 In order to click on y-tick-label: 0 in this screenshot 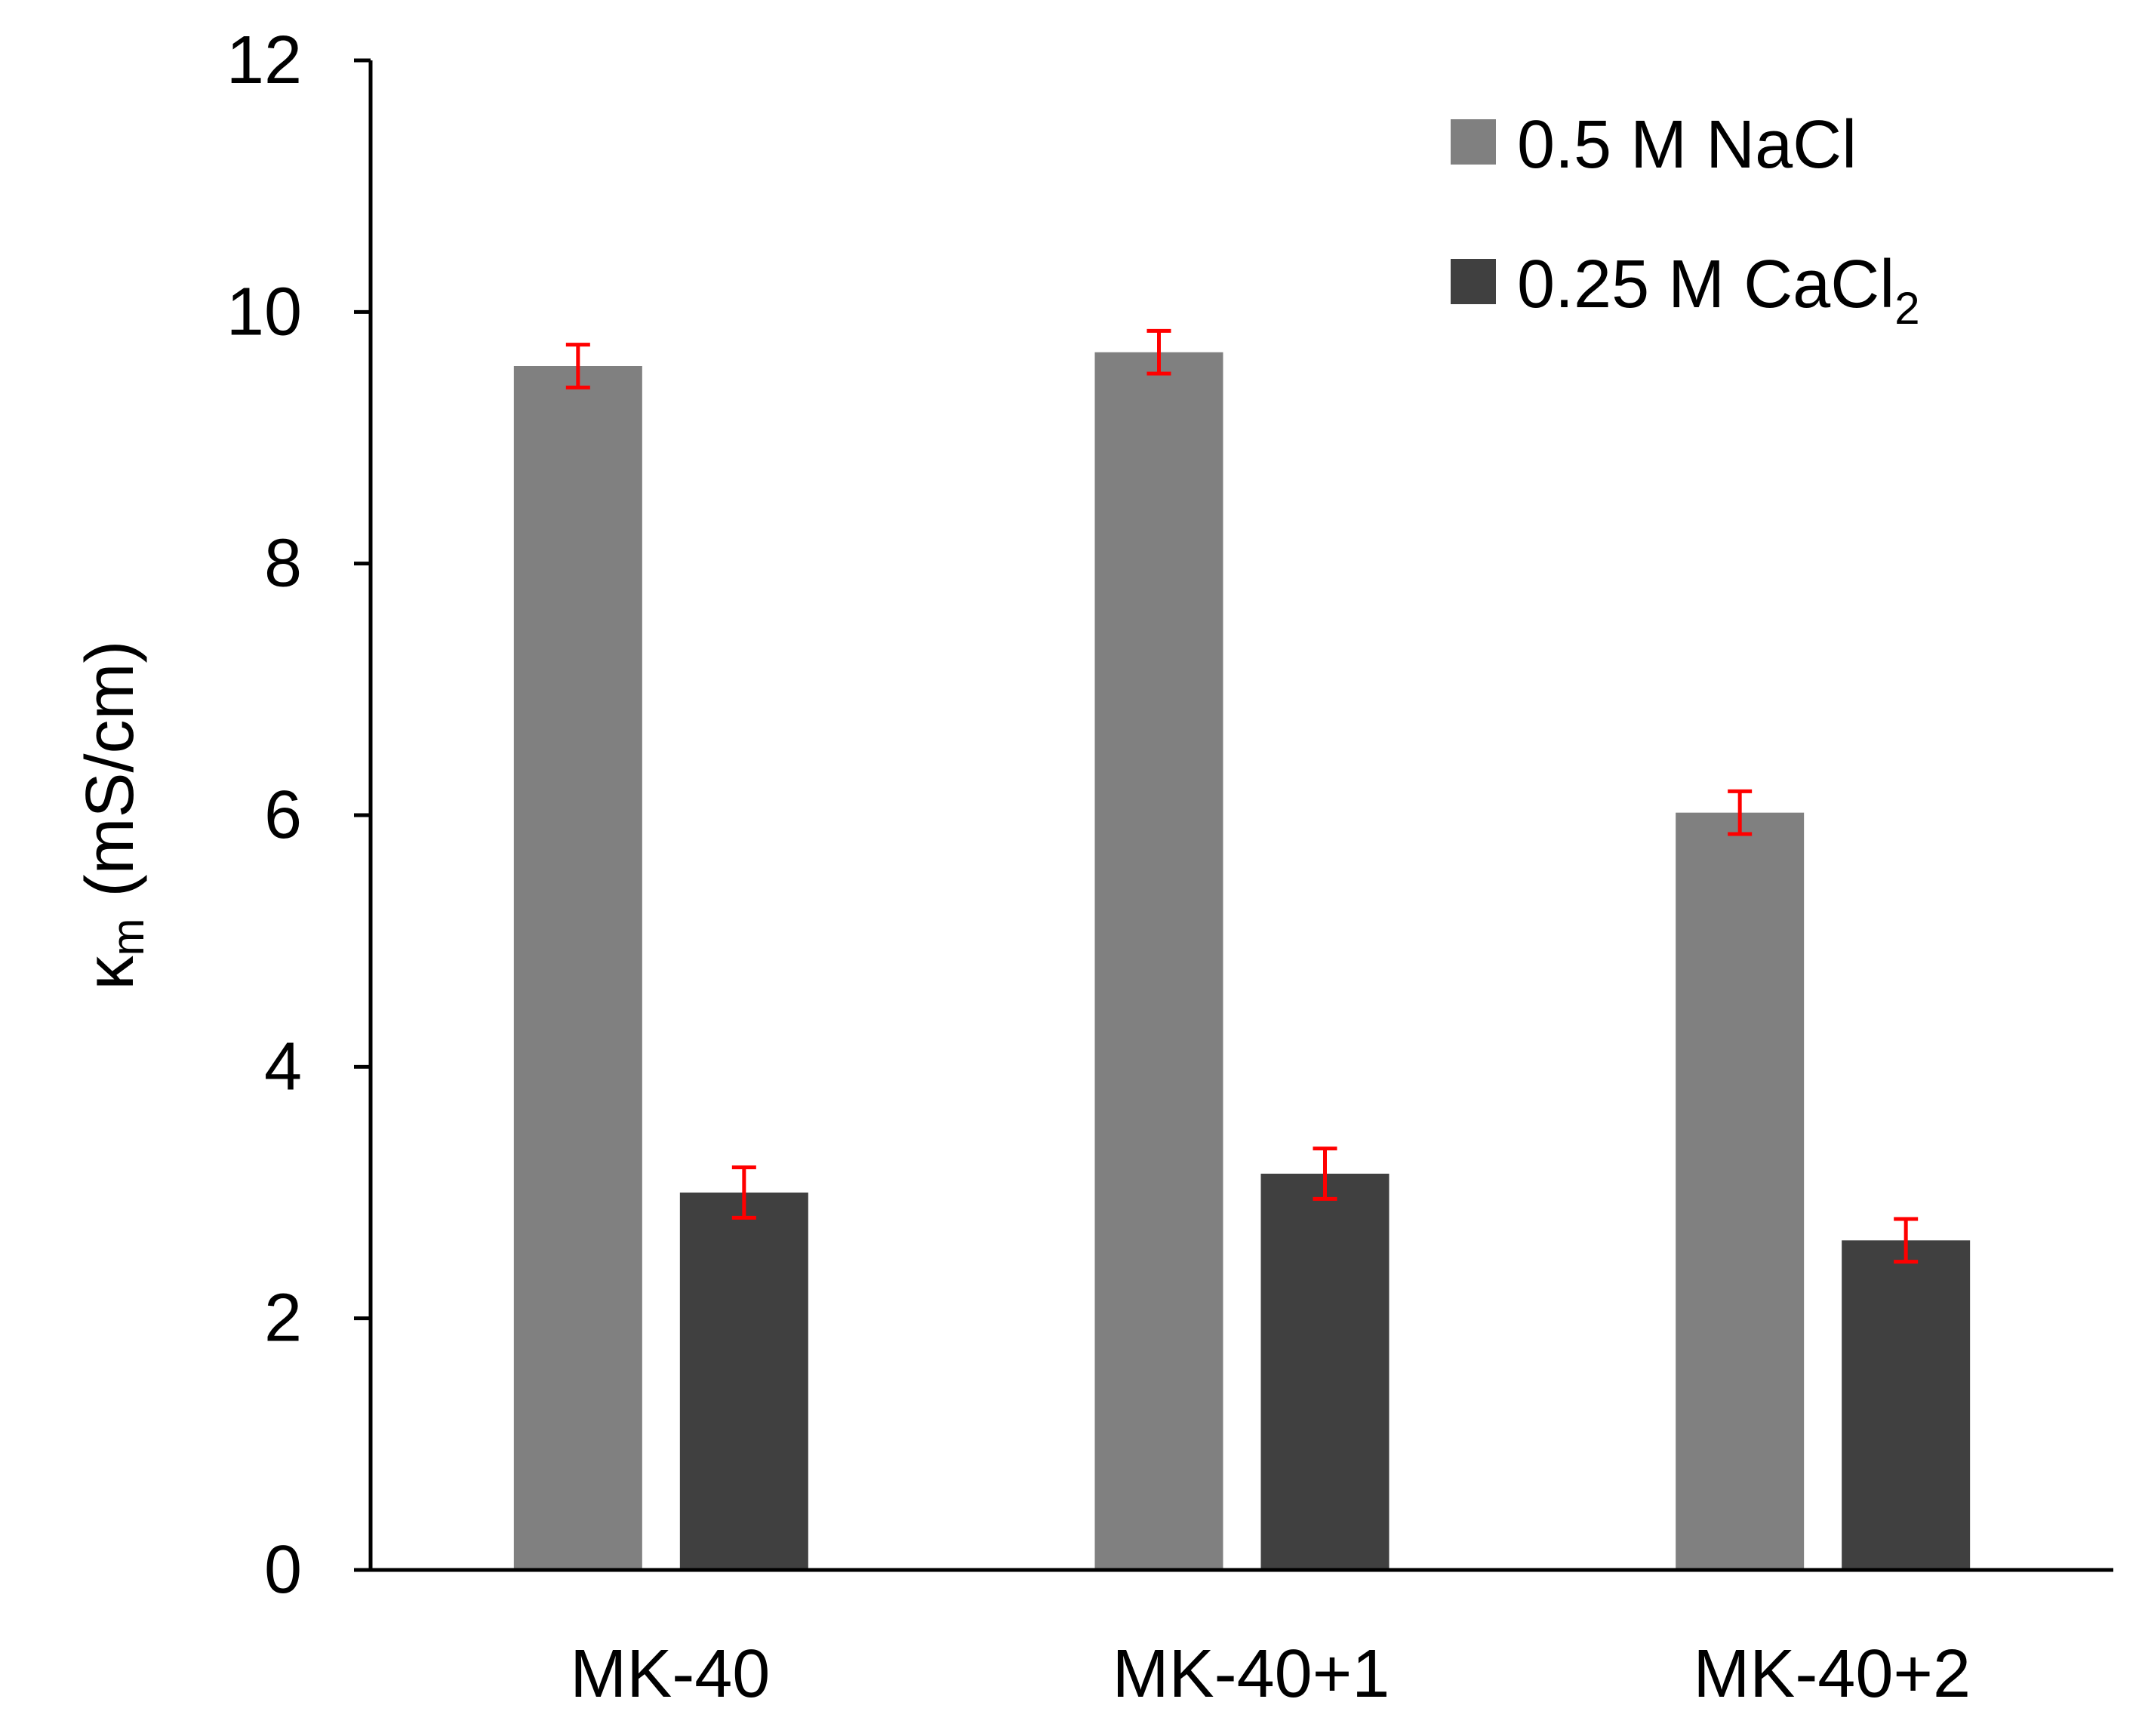, I will do `click(283, 1570)`.